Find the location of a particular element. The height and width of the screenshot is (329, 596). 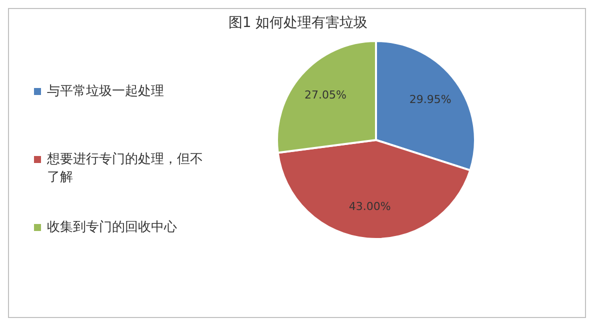

data-label: 27.05% is located at coordinates (325, 95).